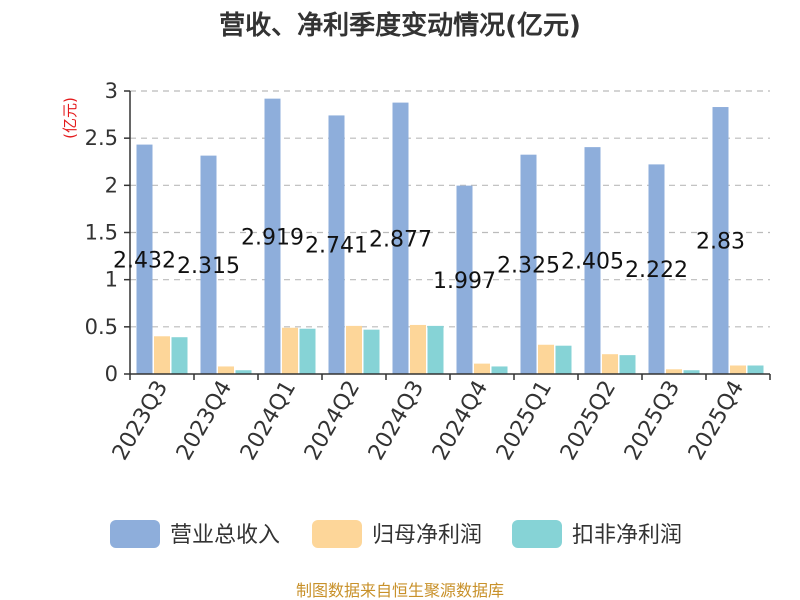 The image size is (800, 600). I want to click on bar-series-0-2024Q2, so click(336, 244).